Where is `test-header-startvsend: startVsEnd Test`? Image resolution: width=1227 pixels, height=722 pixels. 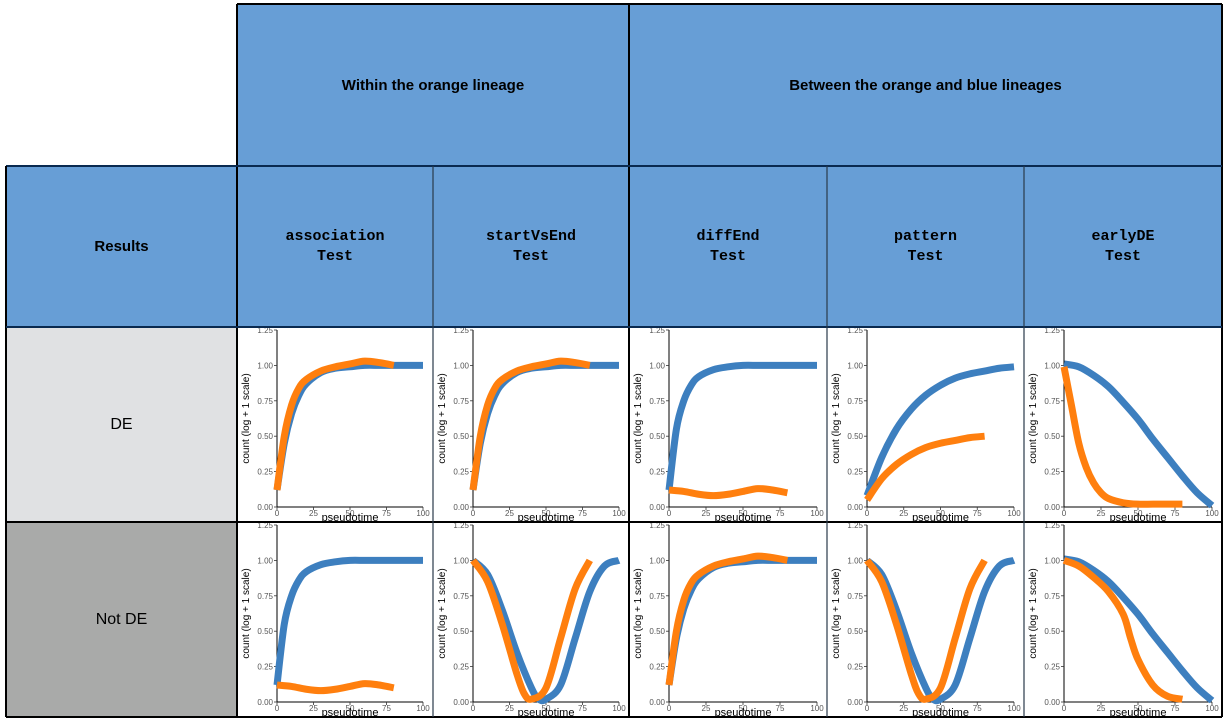
test-header-startvsend: startVsEnd Test is located at coordinates (531, 246).